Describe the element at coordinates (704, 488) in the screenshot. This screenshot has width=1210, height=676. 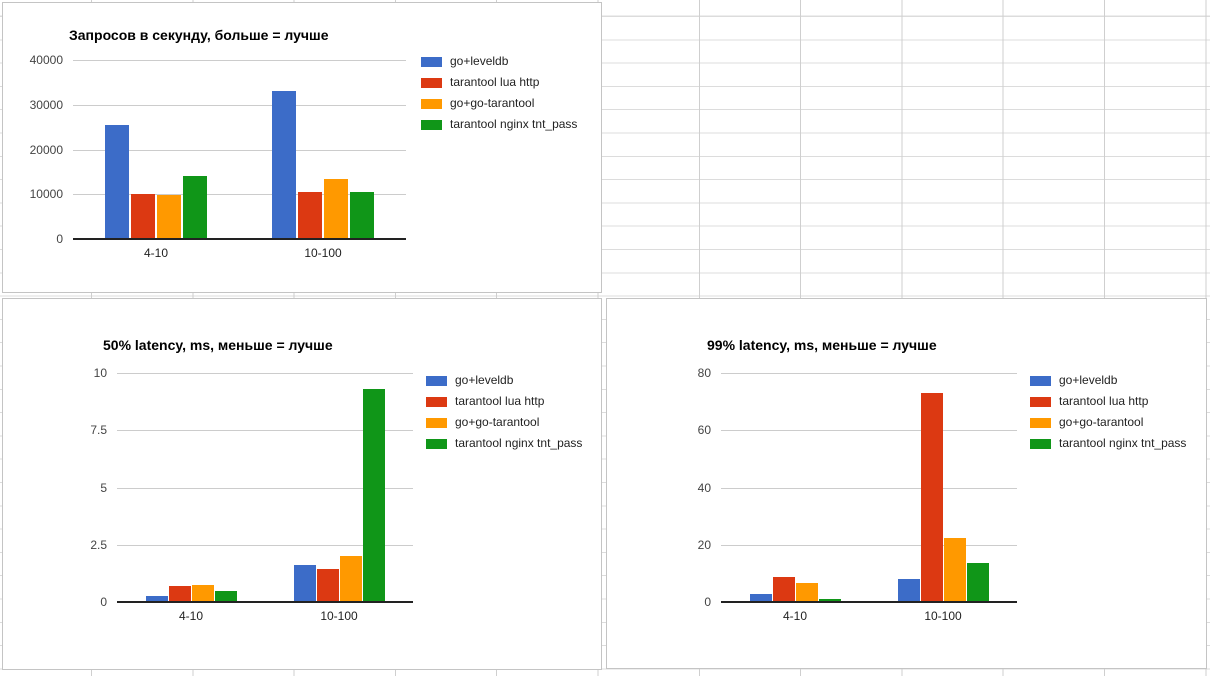
I see `y-tick-label: 40` at that location.